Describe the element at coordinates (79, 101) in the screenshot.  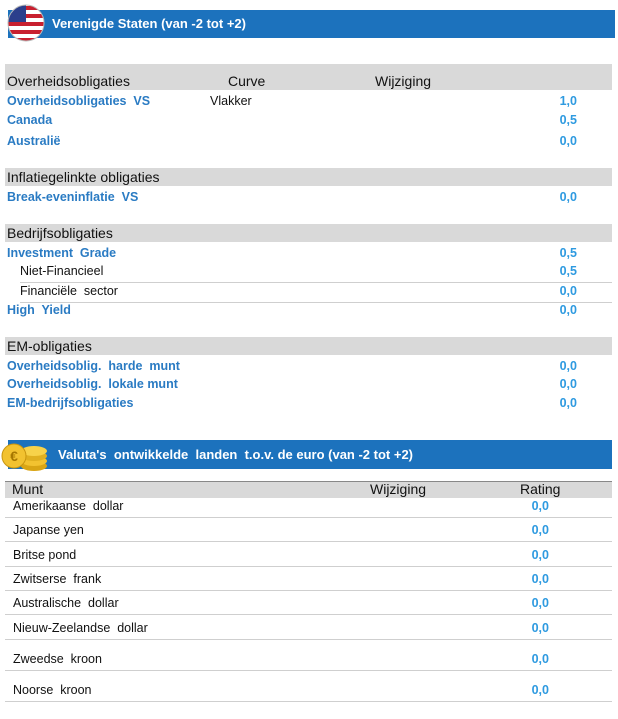
I see `row-label: Overheidsobligaties VS` at that location.